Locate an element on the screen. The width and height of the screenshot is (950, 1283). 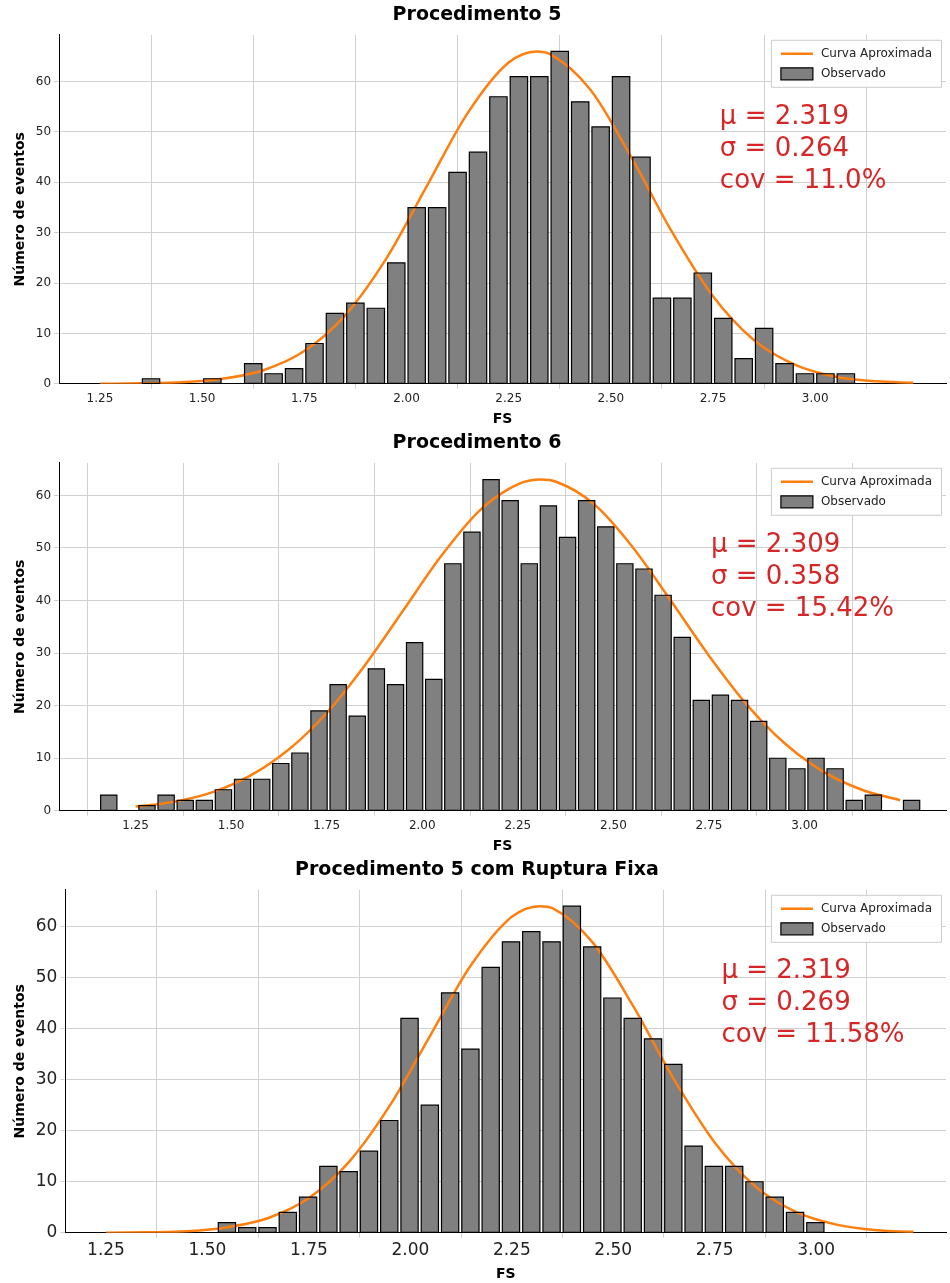
annotation: cov = 11.0% is located at coordinates (803, 179).